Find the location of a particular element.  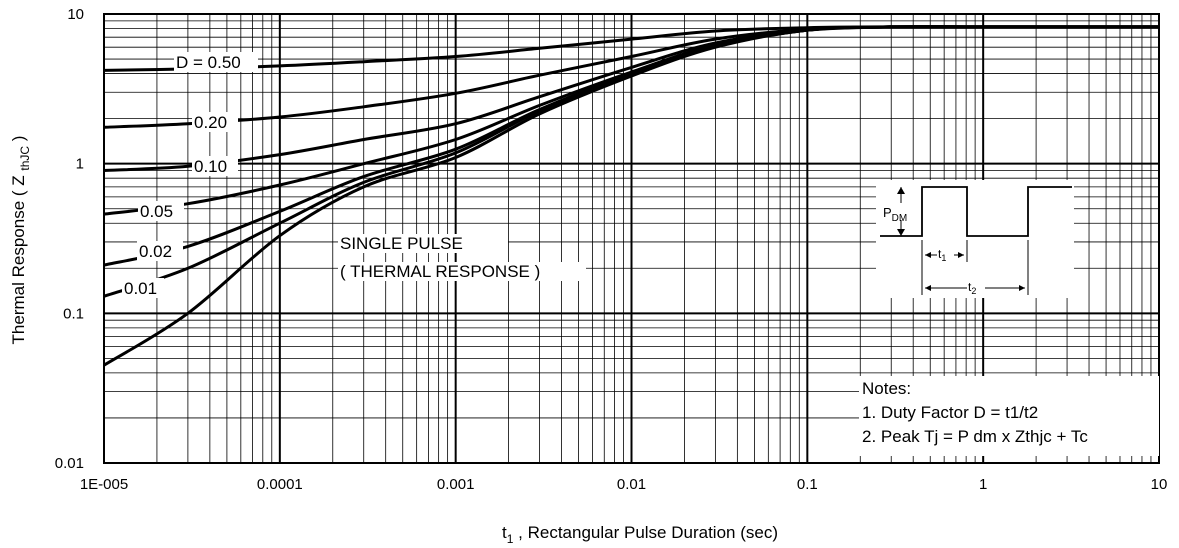

notes-background is located at coordinates (1009, 416).